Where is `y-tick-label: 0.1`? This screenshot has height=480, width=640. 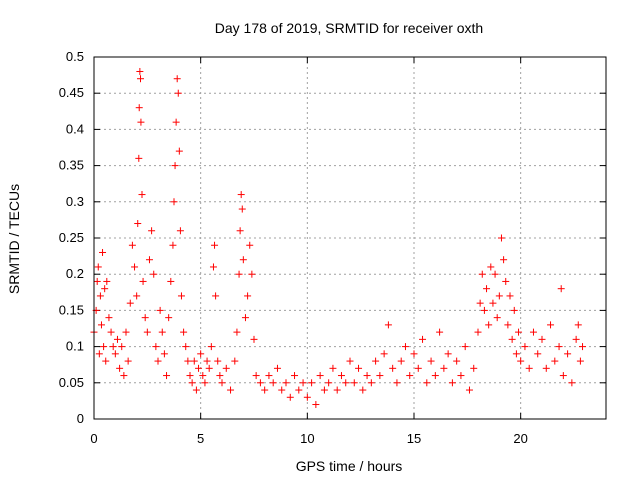
y-tick-label: 0.1 is located at coordinates (75, 346).